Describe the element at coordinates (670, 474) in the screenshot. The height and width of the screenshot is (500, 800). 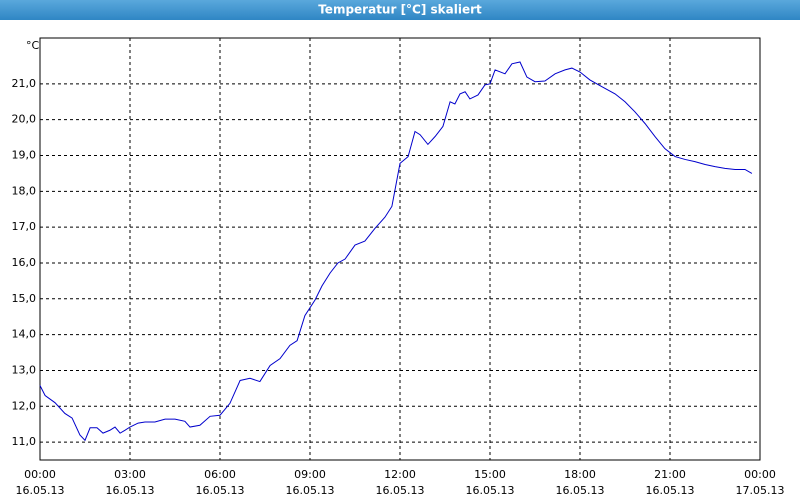
I see `x-tick-label: 21:00` at that location.